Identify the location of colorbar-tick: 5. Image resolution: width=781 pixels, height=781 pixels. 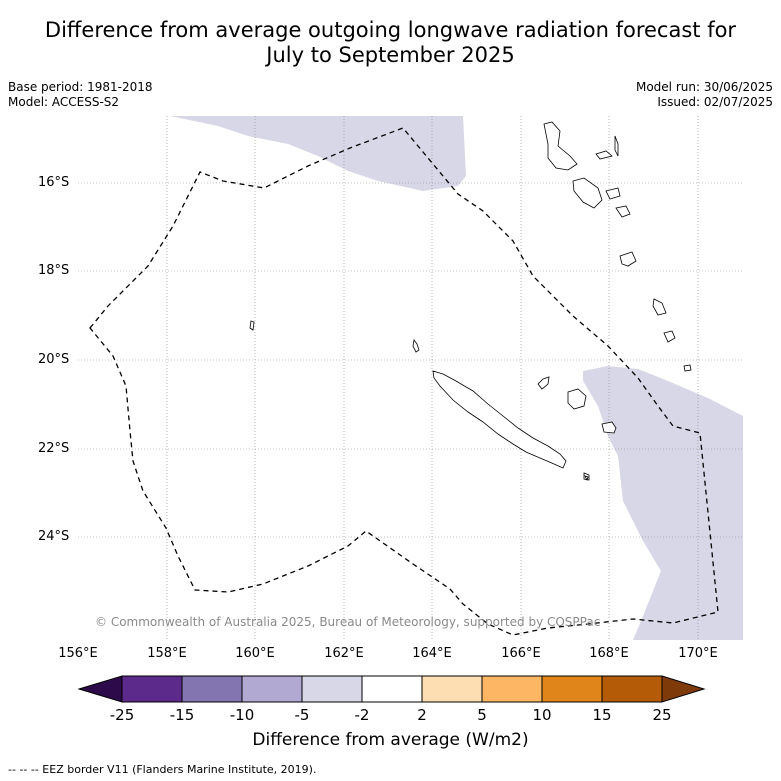
(482, 715).